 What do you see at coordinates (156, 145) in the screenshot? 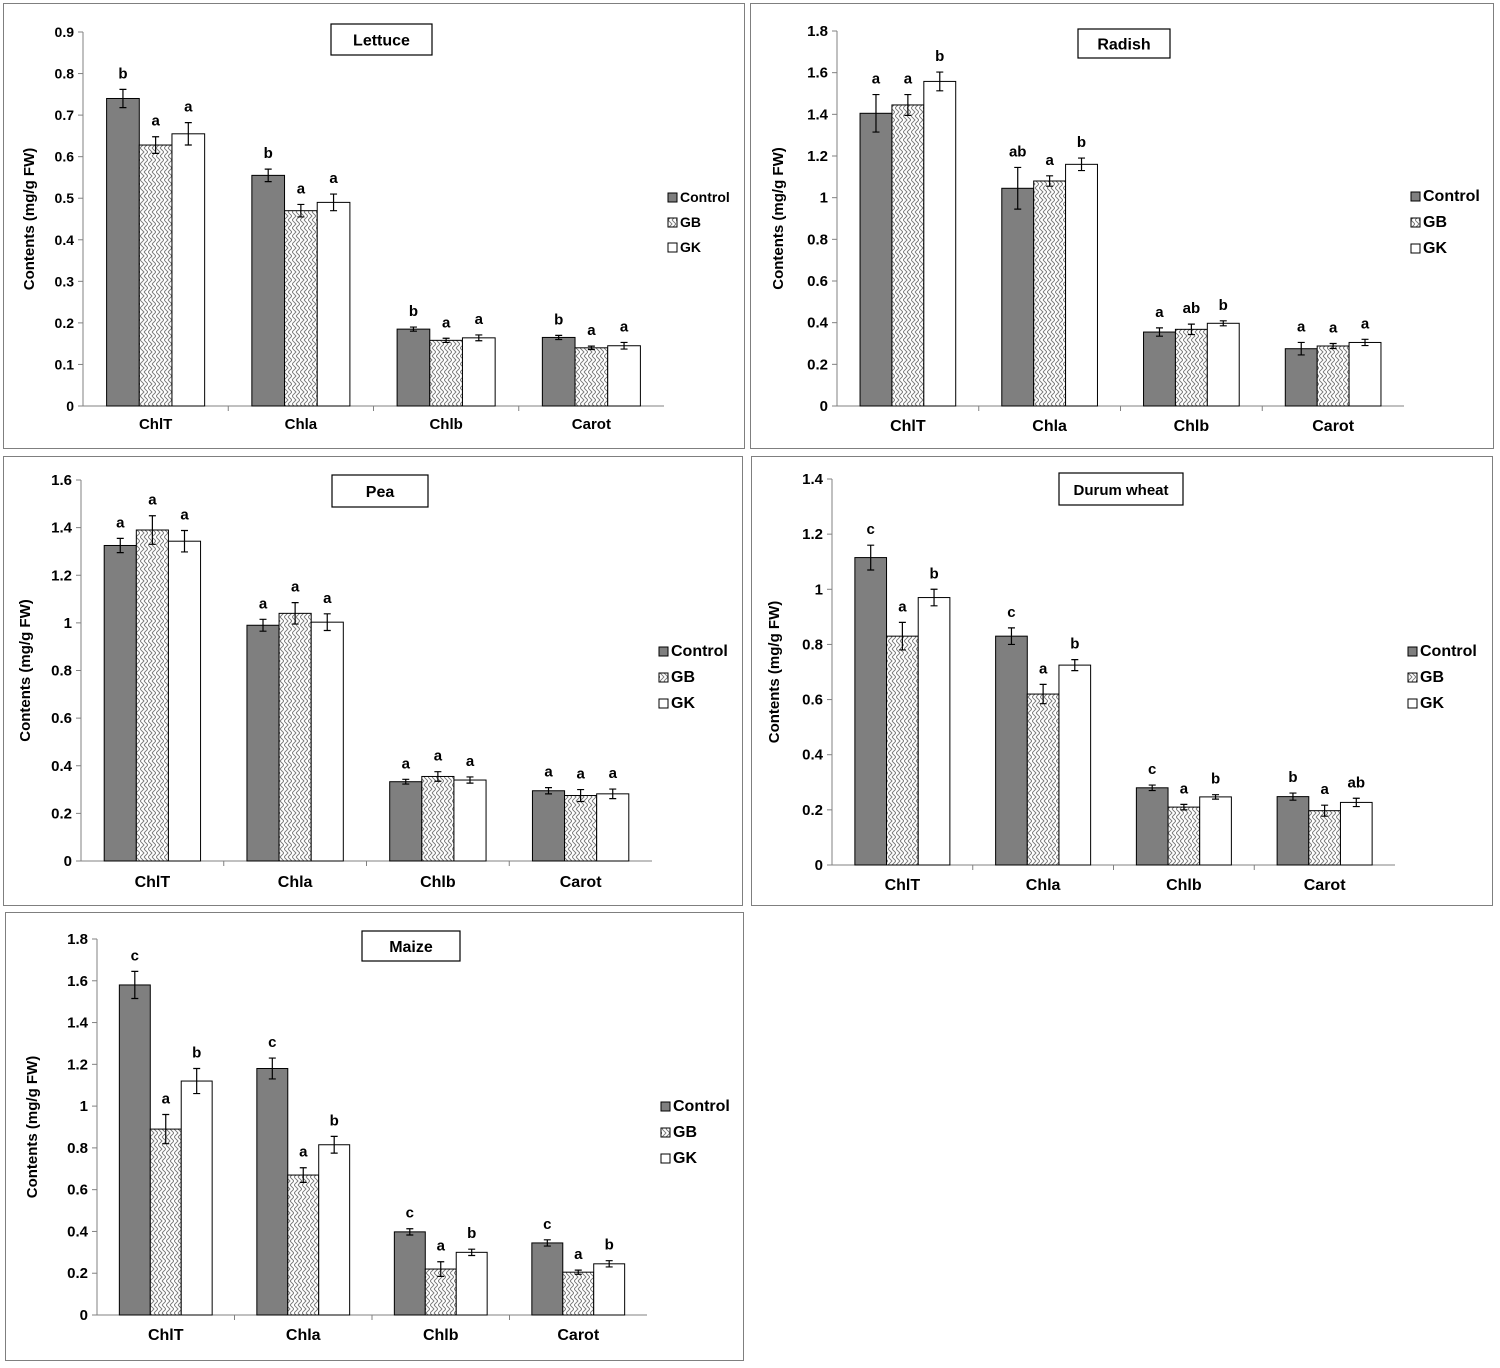
I see `error-bar-gb-chlt` at bounding box center [156, 145].